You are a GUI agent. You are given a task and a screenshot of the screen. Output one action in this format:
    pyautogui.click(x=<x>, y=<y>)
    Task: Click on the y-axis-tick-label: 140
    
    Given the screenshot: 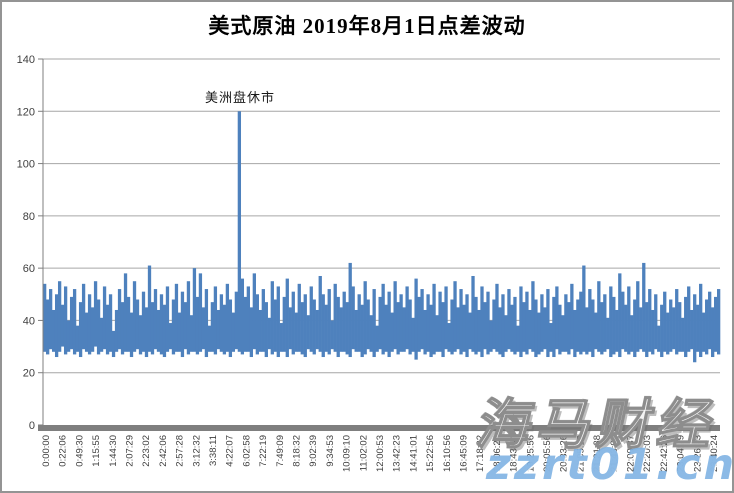 What is the action you would take?
    pyautogui.click(x=26, y=60)
    